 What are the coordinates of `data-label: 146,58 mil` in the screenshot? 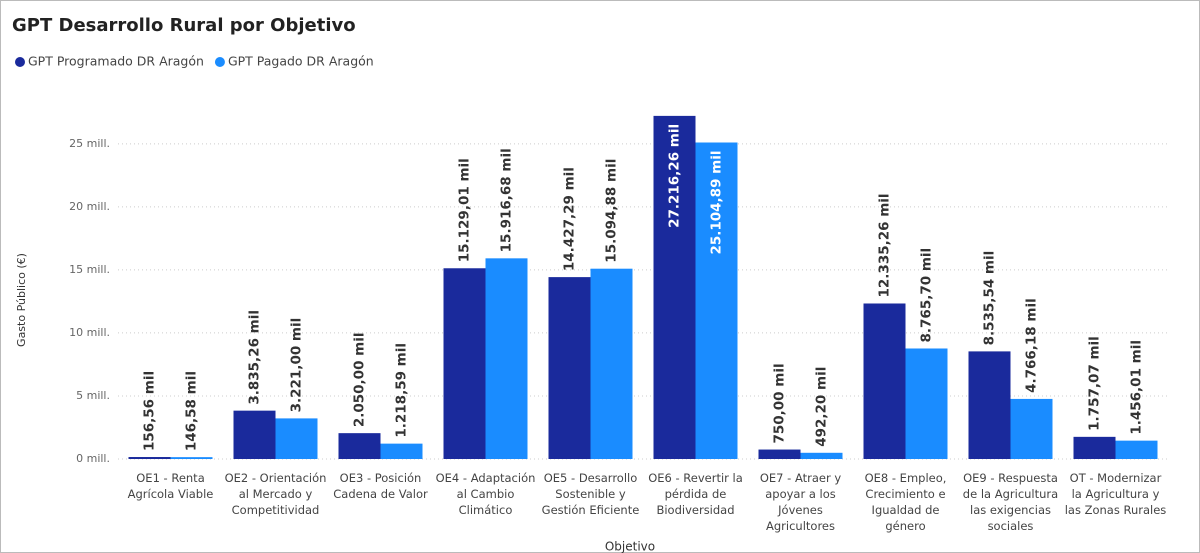 It's located at (192, 411).